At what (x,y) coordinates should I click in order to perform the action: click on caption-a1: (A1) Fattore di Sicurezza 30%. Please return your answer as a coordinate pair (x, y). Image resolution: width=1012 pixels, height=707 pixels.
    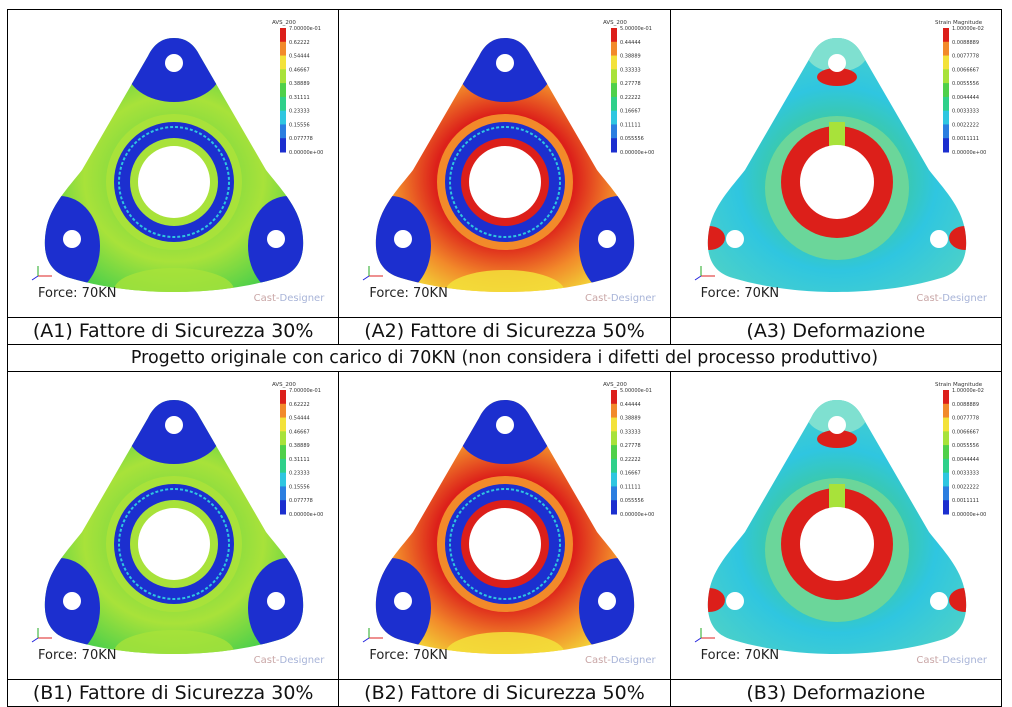
    Looking at the image, I should click on (173, 331).